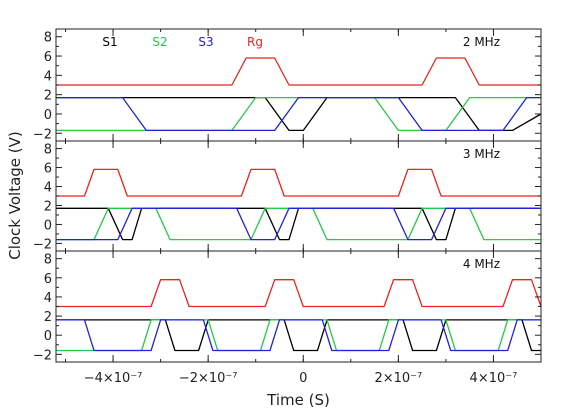 Image resolution: width=581 pixels, height=415 pixels. Describe the element at coordinates (481, 154) in the screenshot. I see `panel-frequency-label: 3 MHz` at that location.